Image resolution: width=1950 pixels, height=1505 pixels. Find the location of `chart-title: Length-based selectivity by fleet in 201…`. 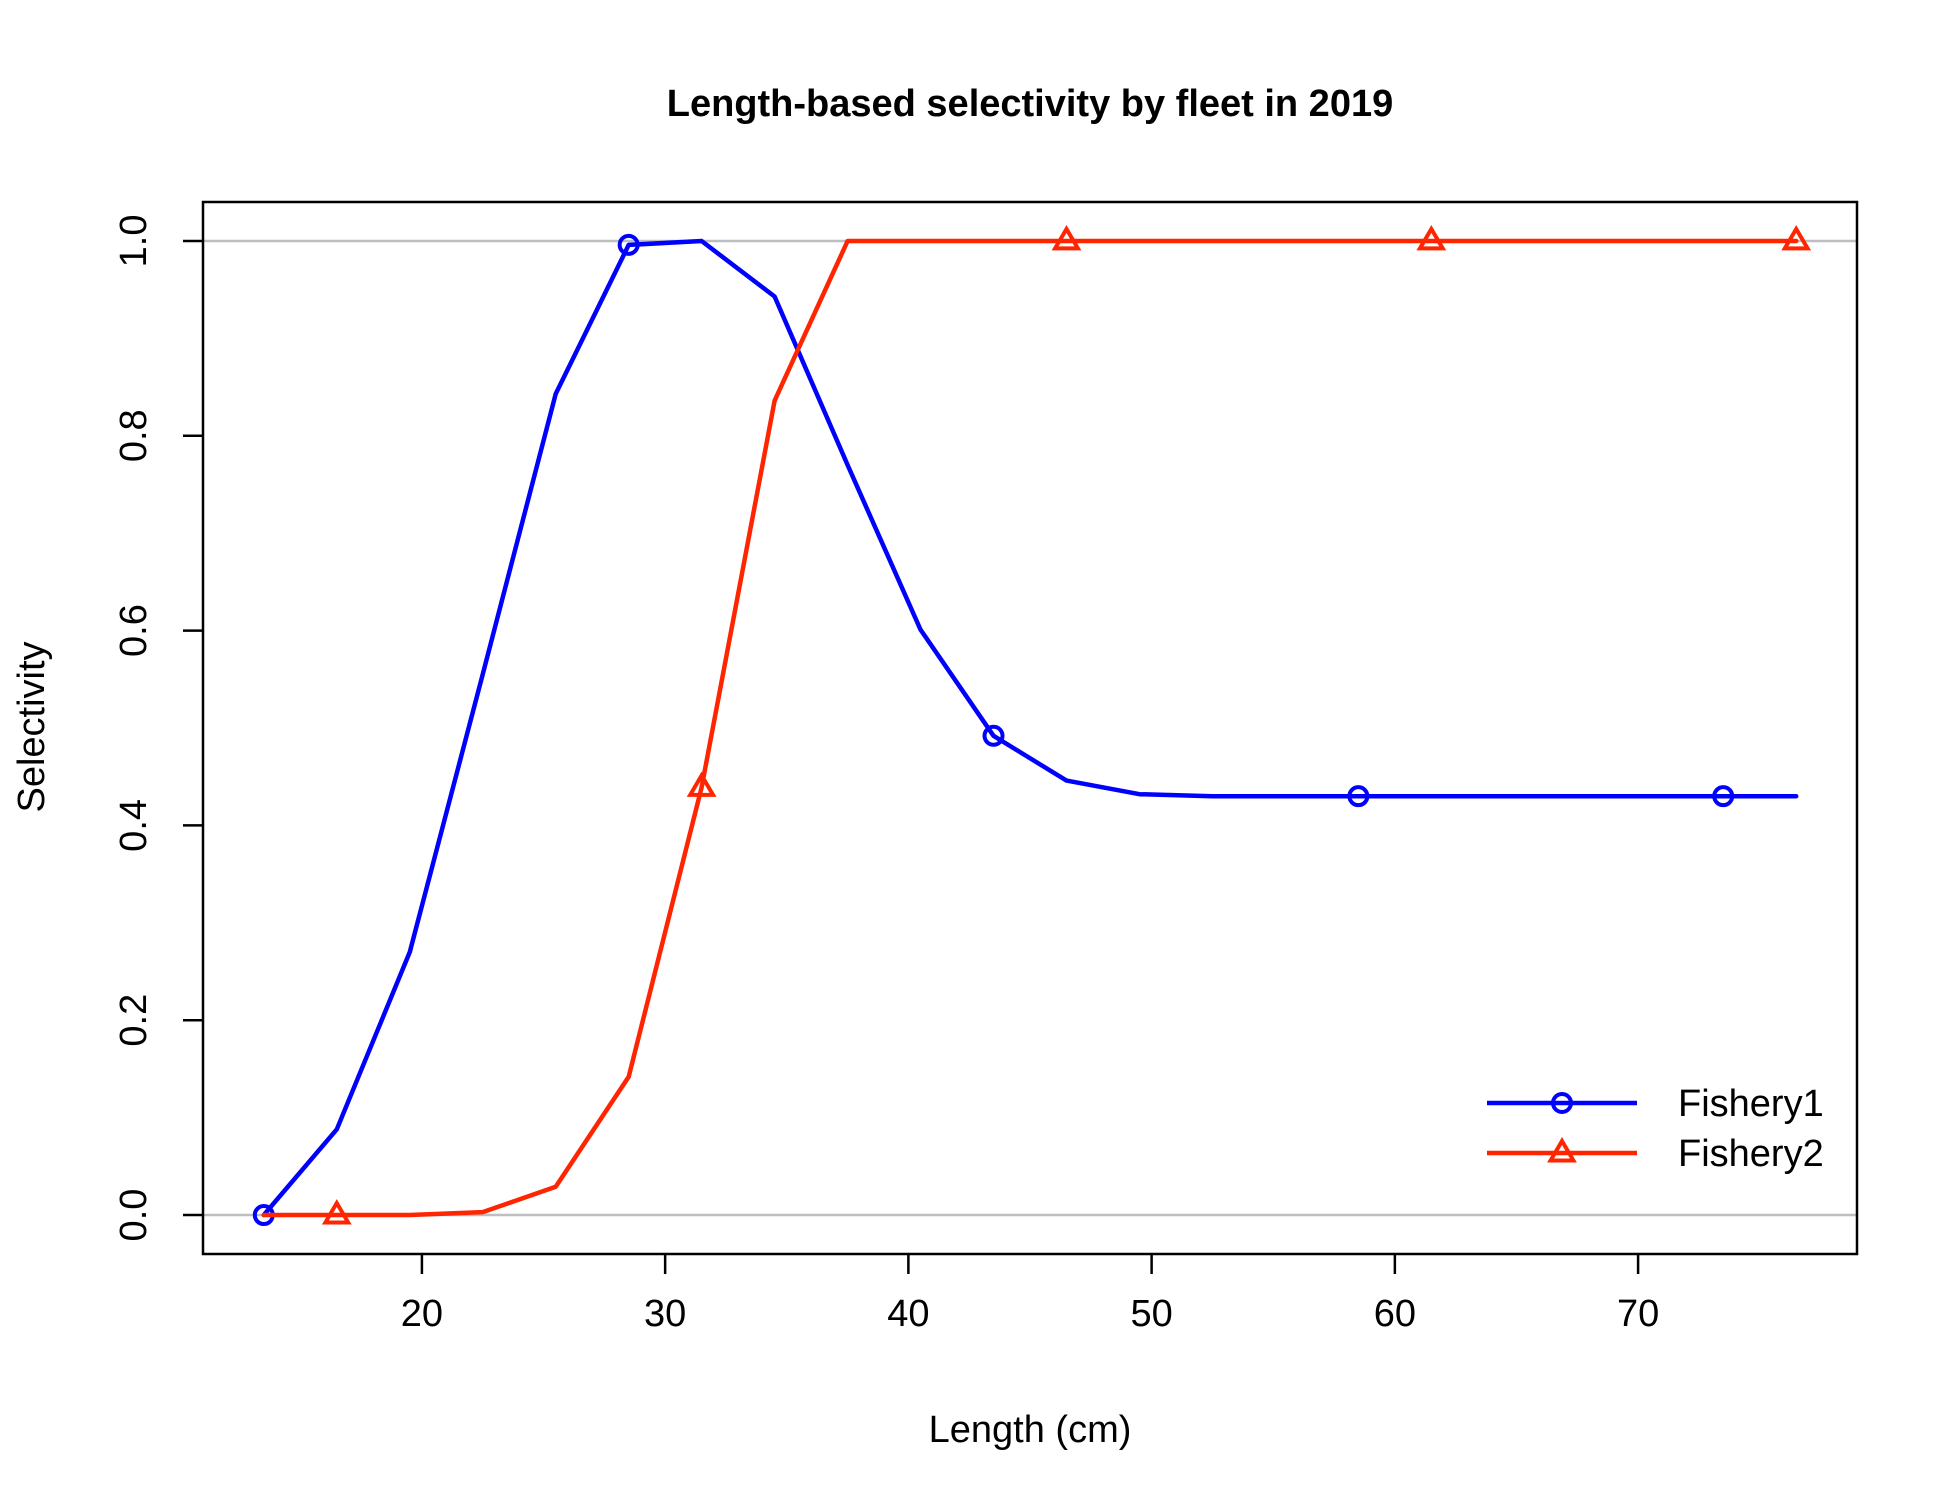

chart-title: Length-based selectivity by fleet in 201… is located at coordinates (1030, 104).